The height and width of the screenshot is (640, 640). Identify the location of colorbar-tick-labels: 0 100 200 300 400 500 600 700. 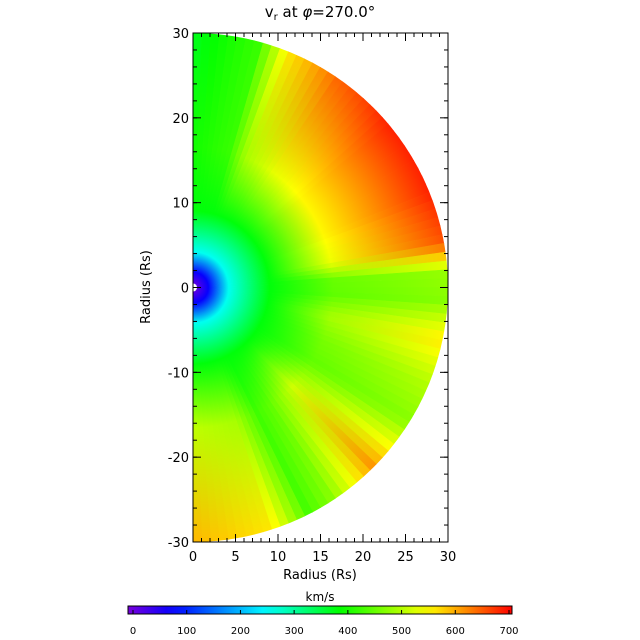
(324, 631).